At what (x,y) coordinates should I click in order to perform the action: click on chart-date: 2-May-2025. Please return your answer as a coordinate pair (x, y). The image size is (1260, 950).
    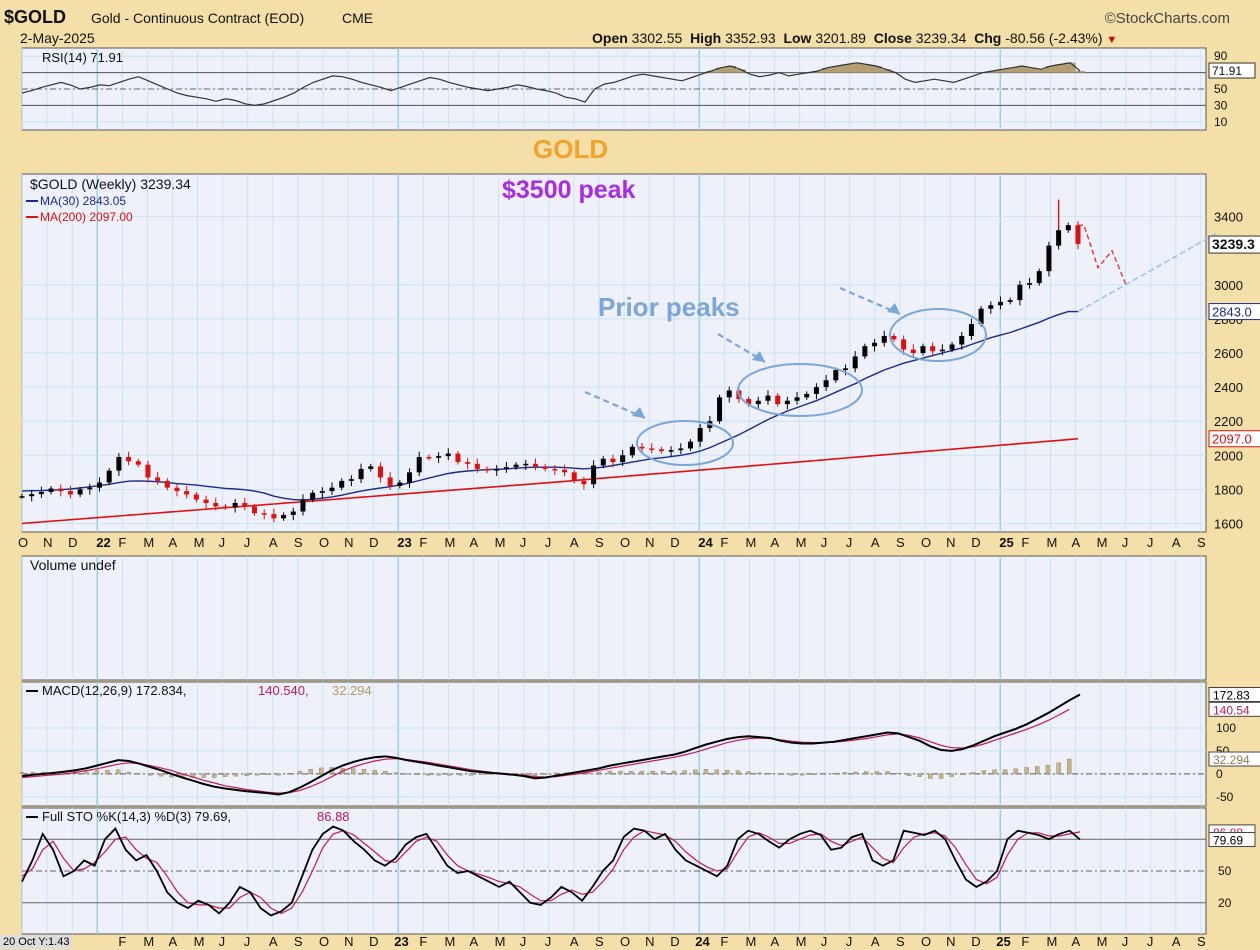
    Looking at the image, I should click on (57, 38).